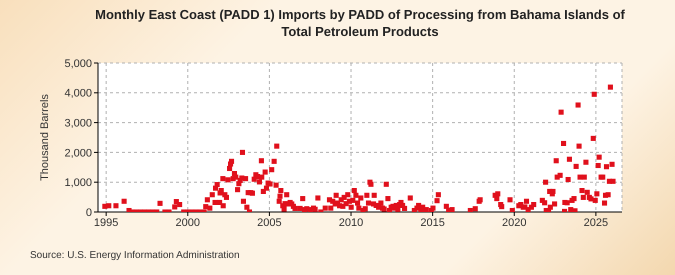 The height and width of the screenshot is (275, 675). Describe the element at coordinates (78, 94) in the screenshot. I see `y-tick-label: 4,000` at that location.